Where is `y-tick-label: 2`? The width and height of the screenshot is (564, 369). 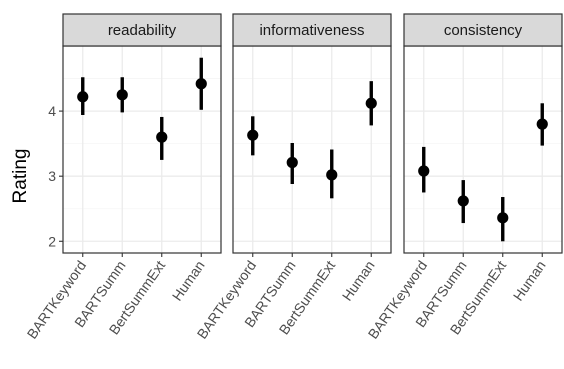
y-tick-label: 2 is located at coordinates (52, 241).